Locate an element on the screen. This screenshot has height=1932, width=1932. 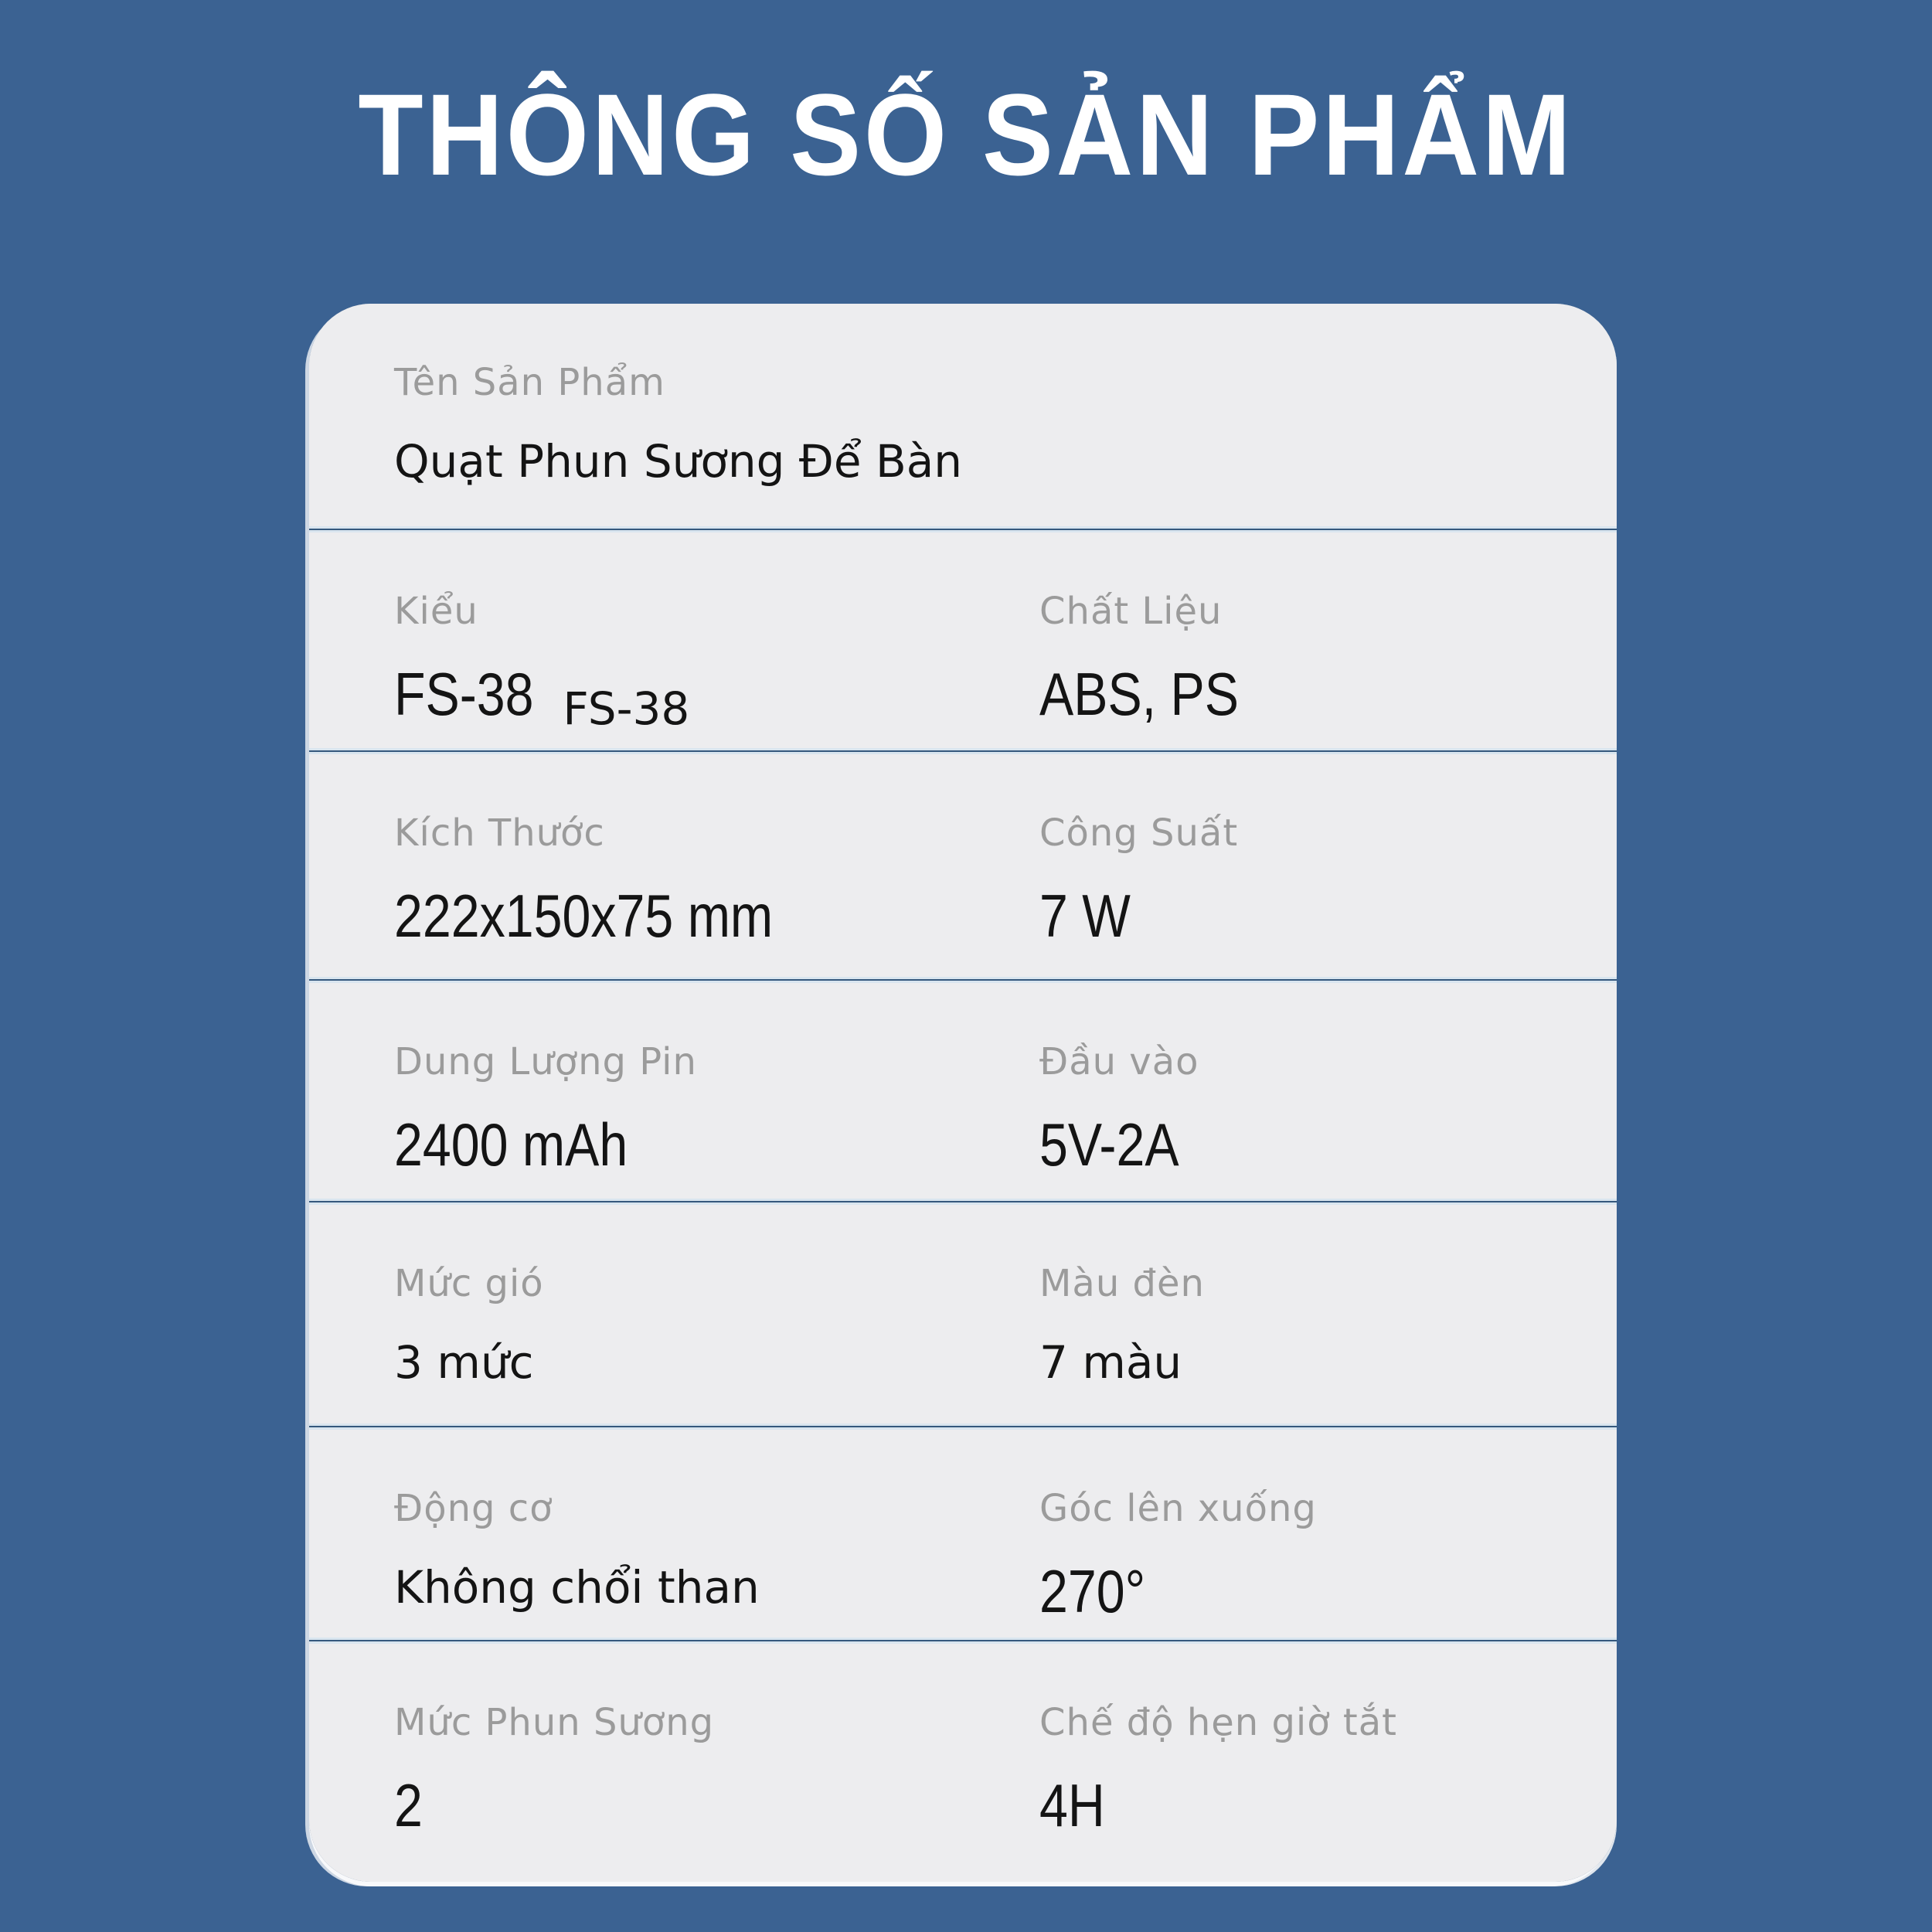
spec-value: 4H is located at coordinates (1312, 1807).